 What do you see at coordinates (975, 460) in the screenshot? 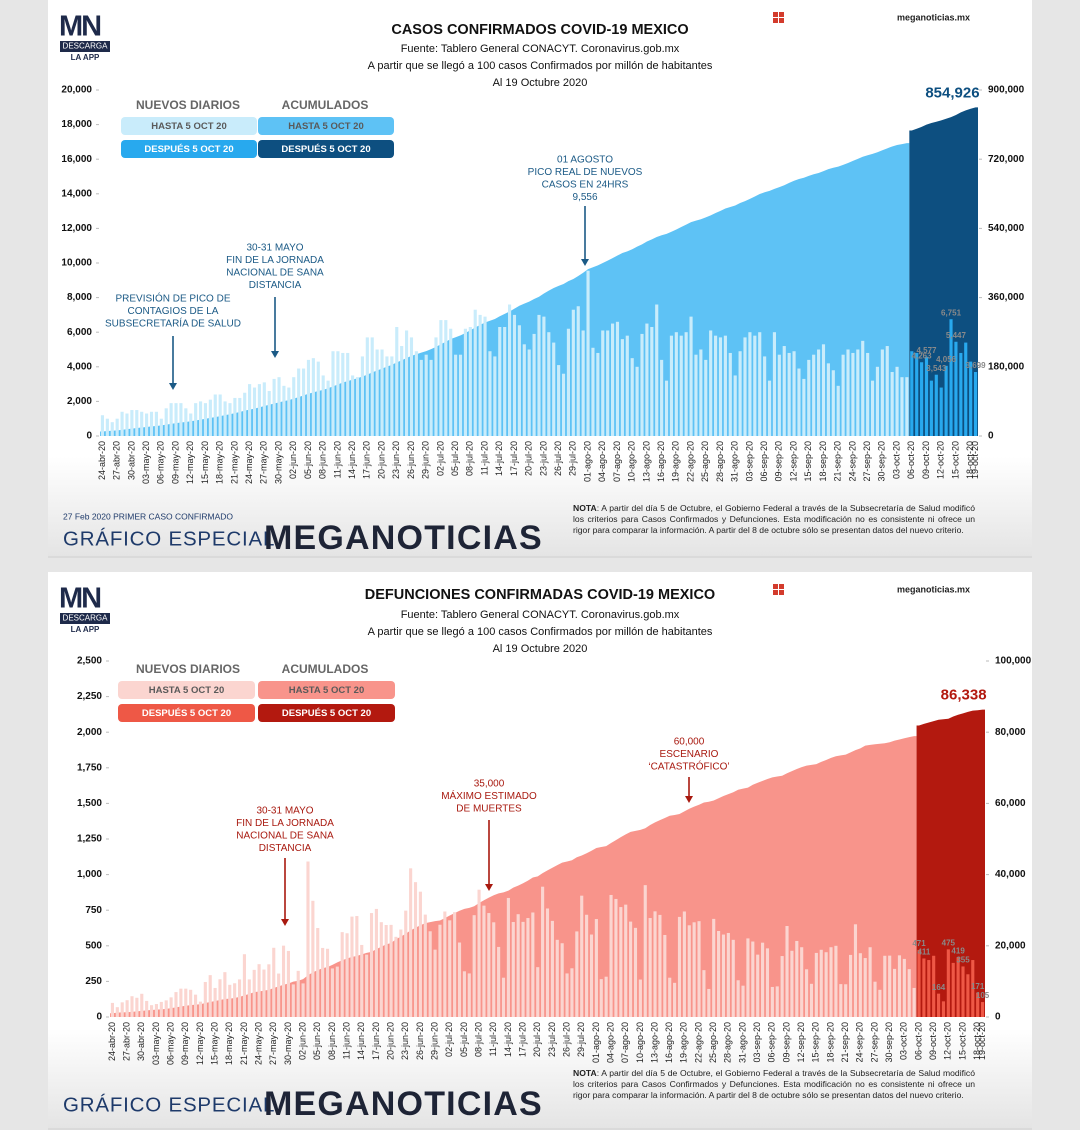
I see `x-tick-label: 19-oct-20` at bounding box center [975, 460].